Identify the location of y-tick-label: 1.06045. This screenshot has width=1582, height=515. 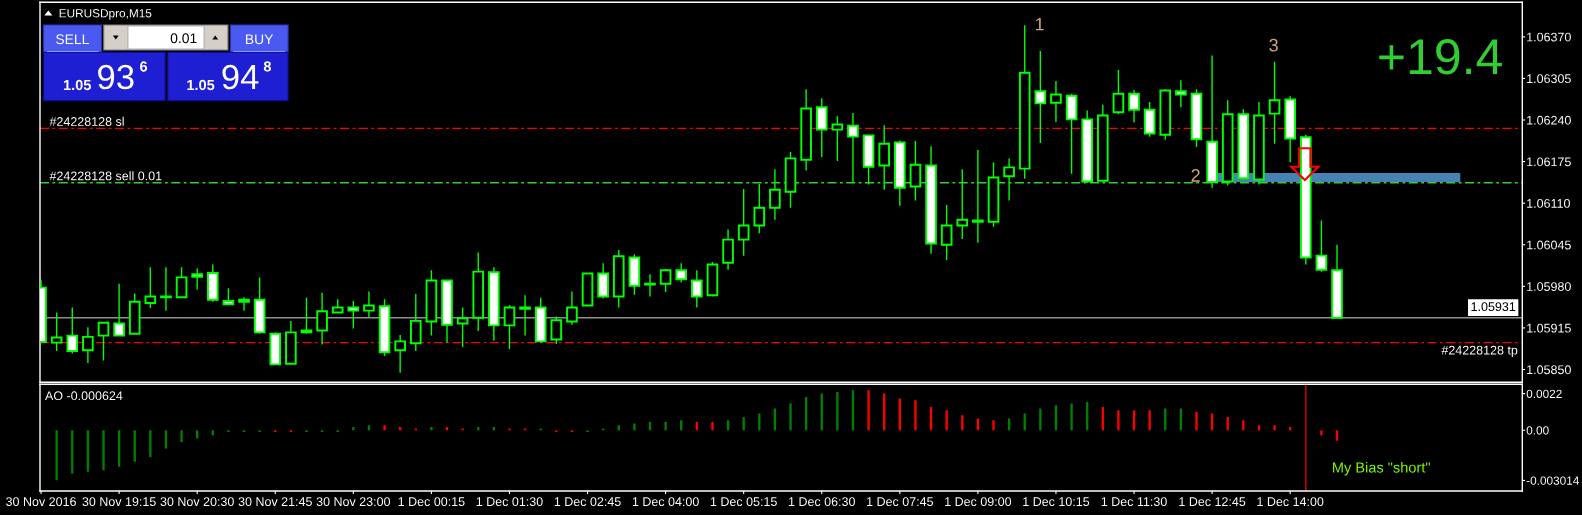
(1549, 245).